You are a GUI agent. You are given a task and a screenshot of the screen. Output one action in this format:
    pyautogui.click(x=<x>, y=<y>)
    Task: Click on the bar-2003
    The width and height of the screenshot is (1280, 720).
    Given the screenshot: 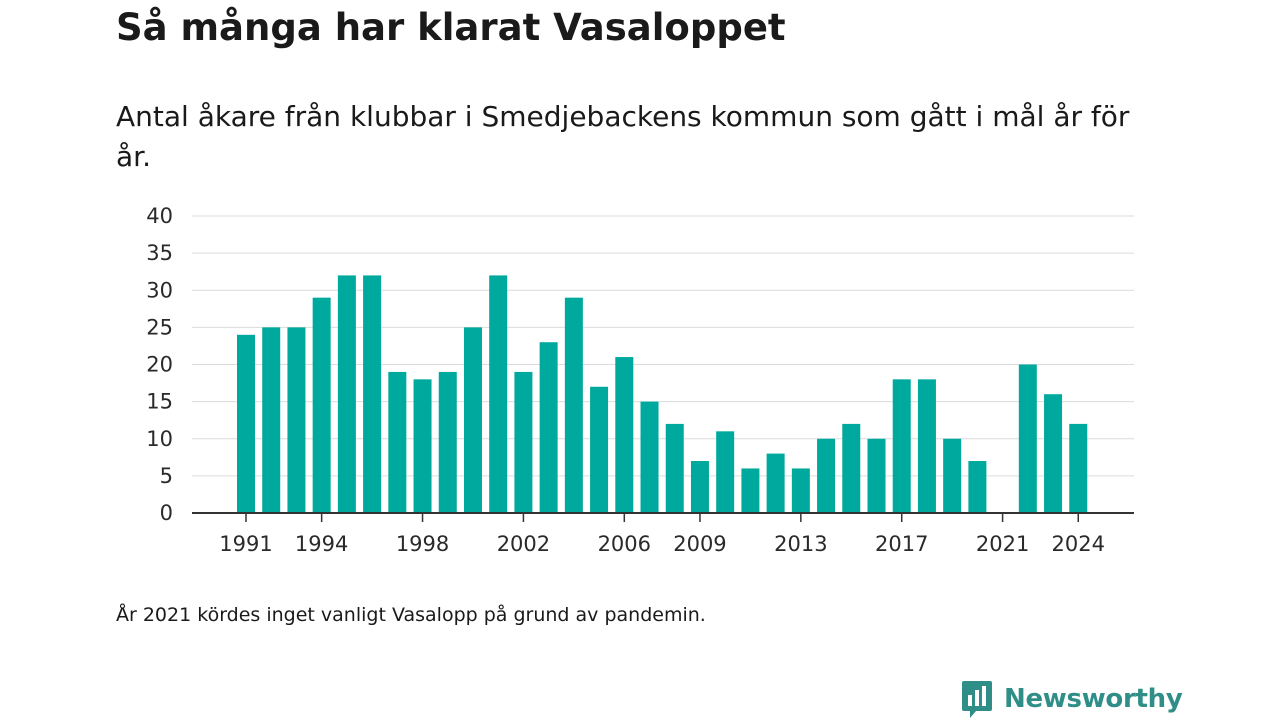 What is the action you would take?
    pyautogui.click(x=548, y=427)
    